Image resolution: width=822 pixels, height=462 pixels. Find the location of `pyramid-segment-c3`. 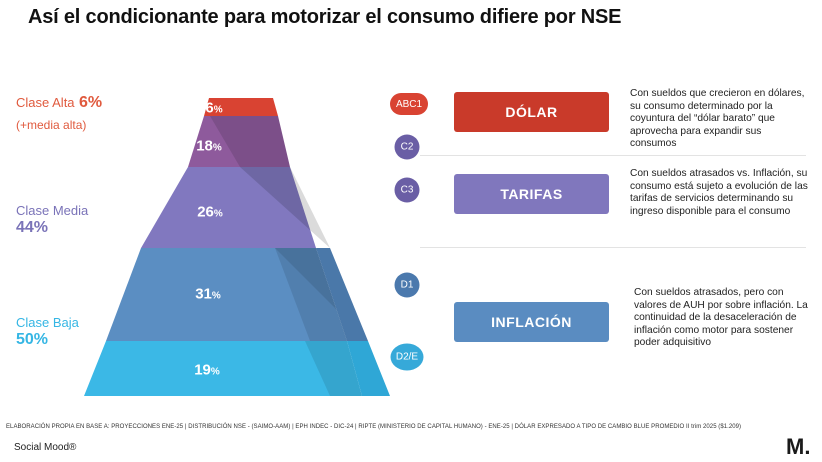

pyramid-segment-c3 is located at coordinates (228, 207).